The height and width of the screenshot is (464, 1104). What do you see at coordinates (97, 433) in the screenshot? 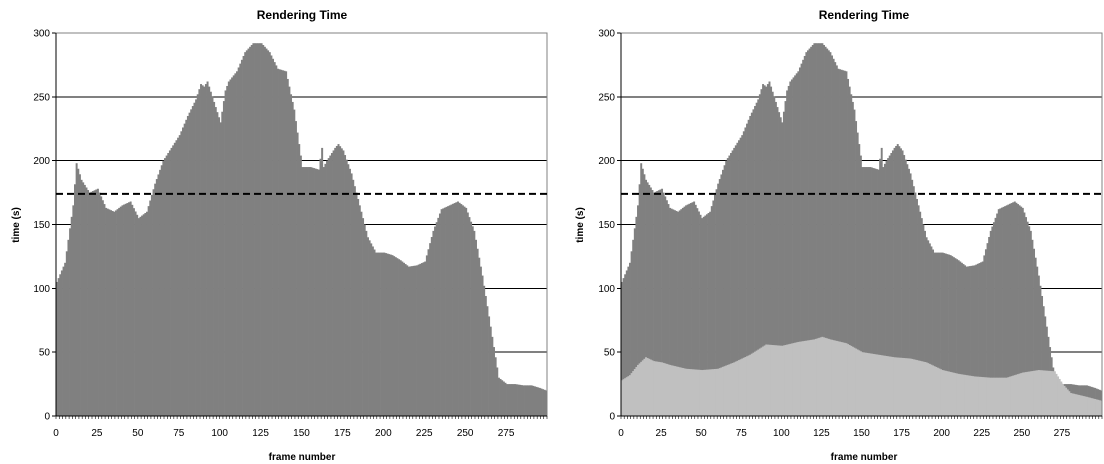
I see `x-tick-label: 25` at bounding box center [97, 433].